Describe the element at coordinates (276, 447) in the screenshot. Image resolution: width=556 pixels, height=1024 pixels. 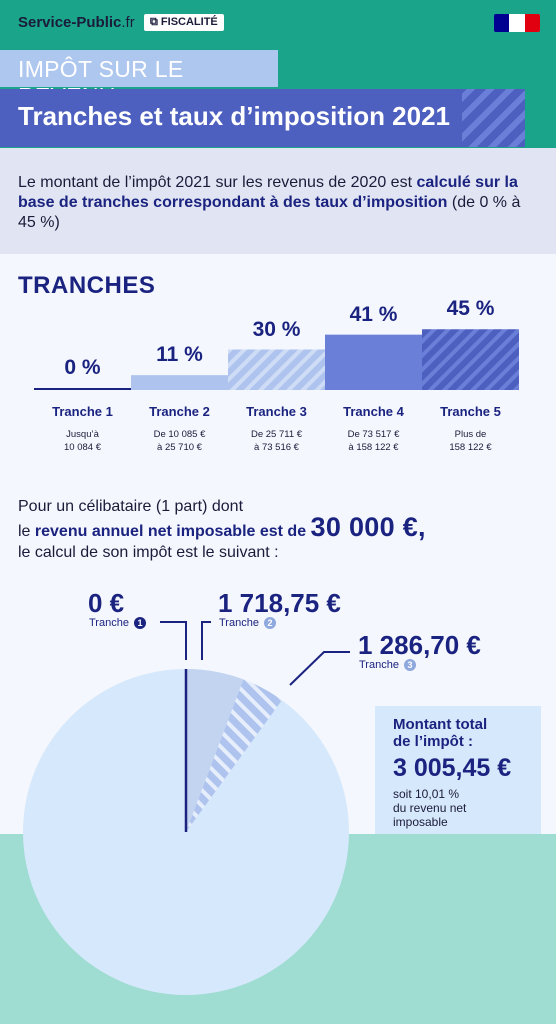
I see `tranche-range-line2: à 73 516 €` at that location.